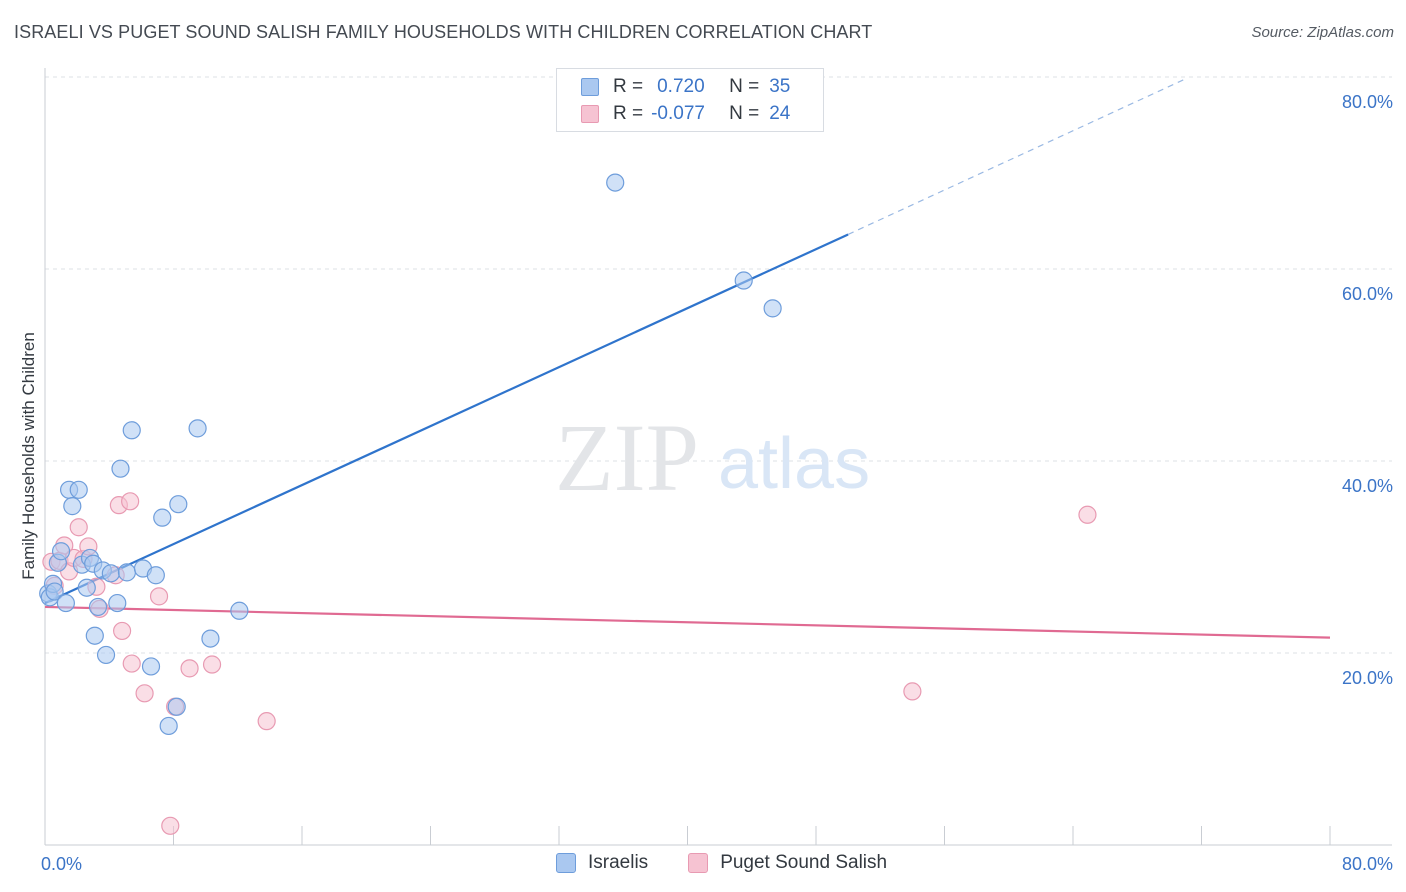 This screenshot has height=892, width=1406. Describe the element at coordinates (590, 114) in the screenshot. I see `legend-swatch-pink` at that location.